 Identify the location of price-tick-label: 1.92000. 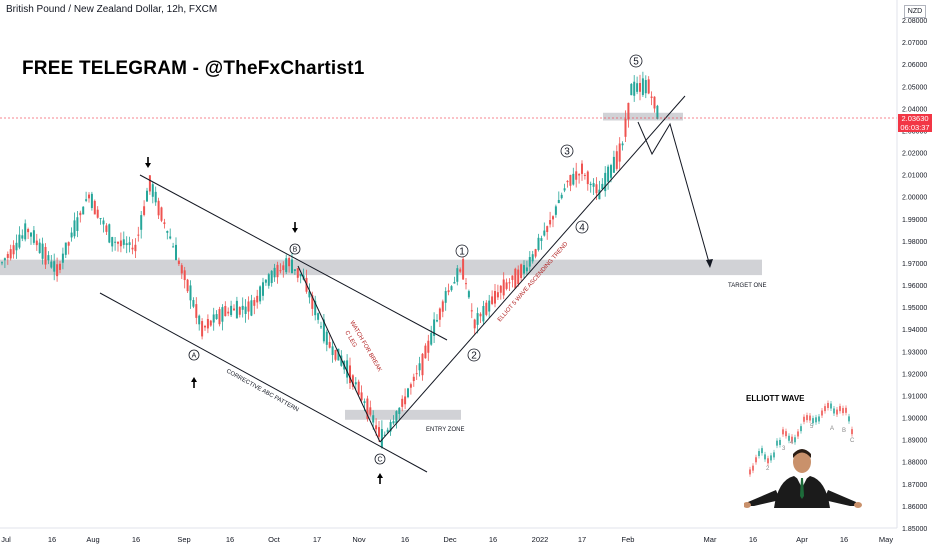
(914, 374).